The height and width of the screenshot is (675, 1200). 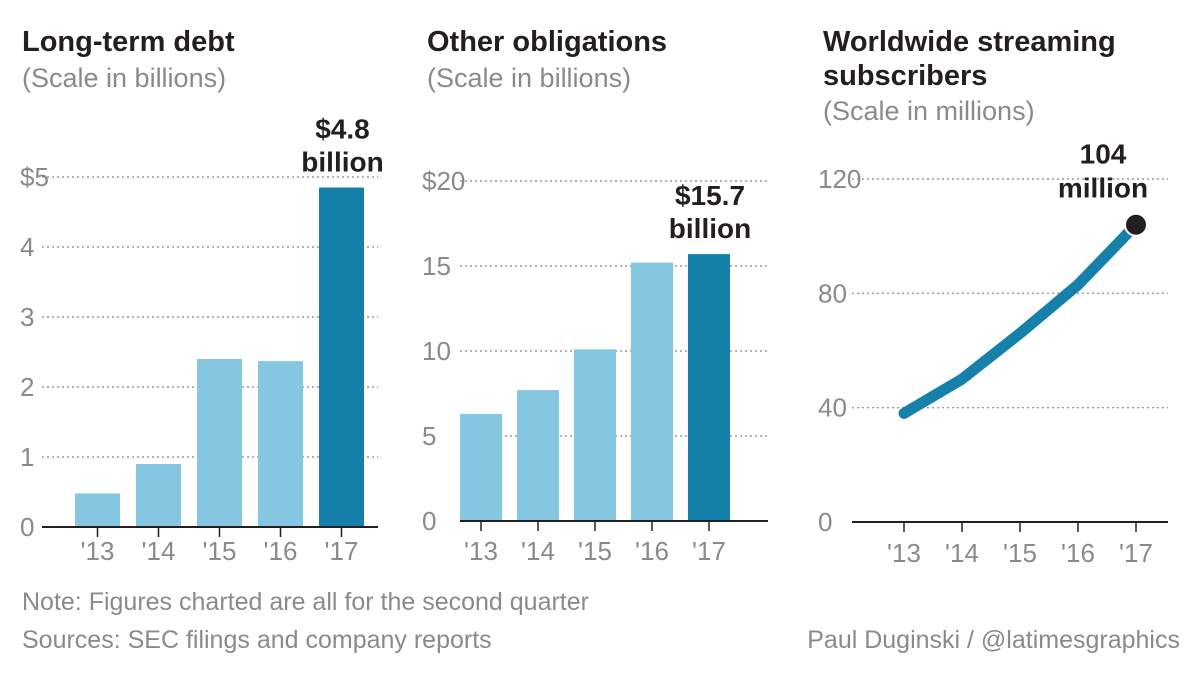 I want to click on y-tick-label: 4, so click(x=27, y=247).